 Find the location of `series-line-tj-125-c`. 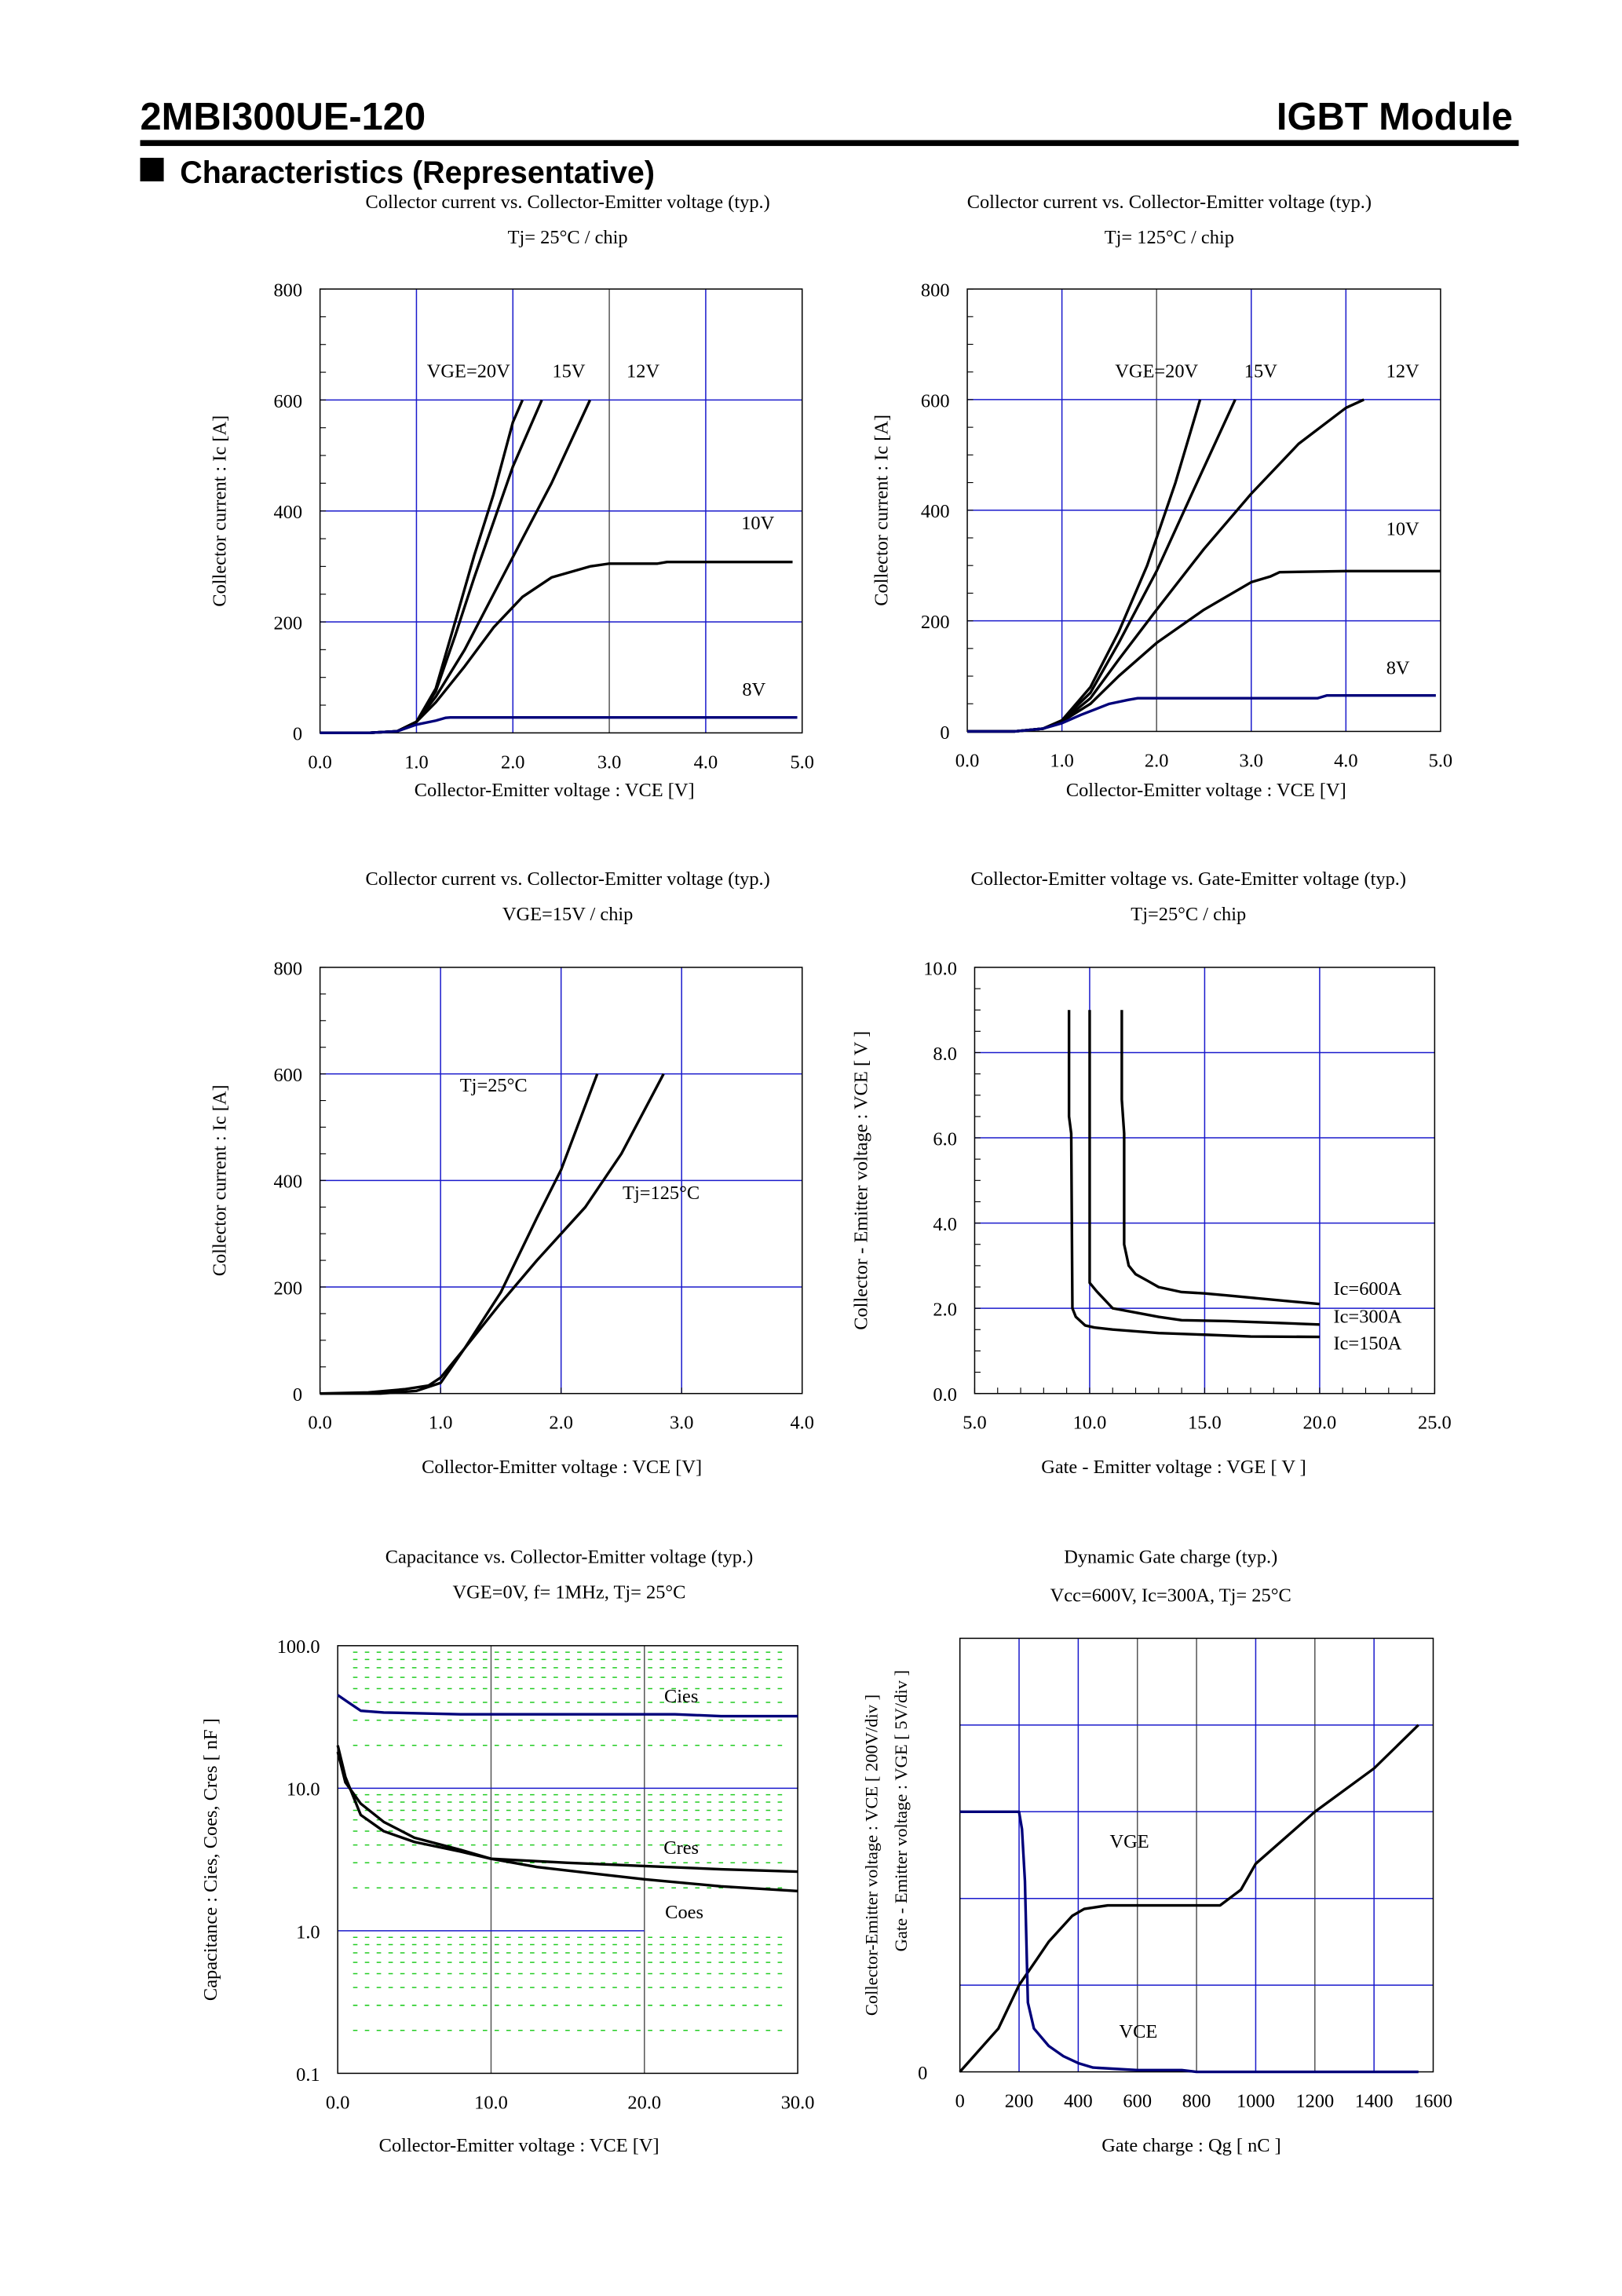

series-line-tj-125-c is located at coordinates (492, 1234).